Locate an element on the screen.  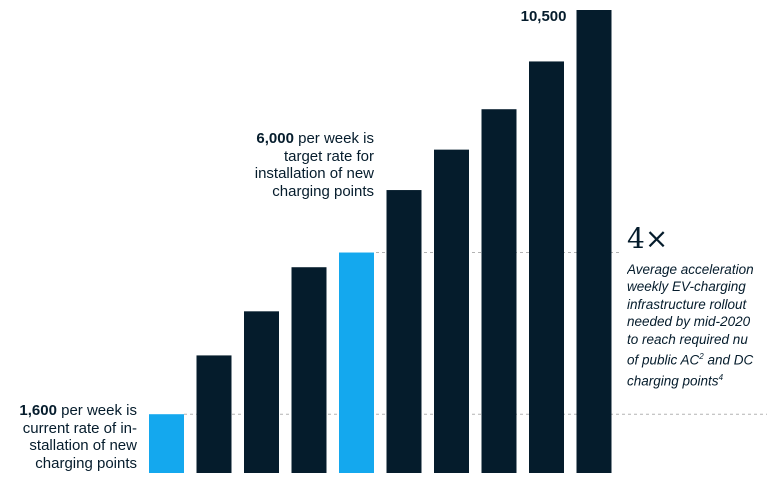
target-rate-text-1: per week is is located at coordinates (333, 138).